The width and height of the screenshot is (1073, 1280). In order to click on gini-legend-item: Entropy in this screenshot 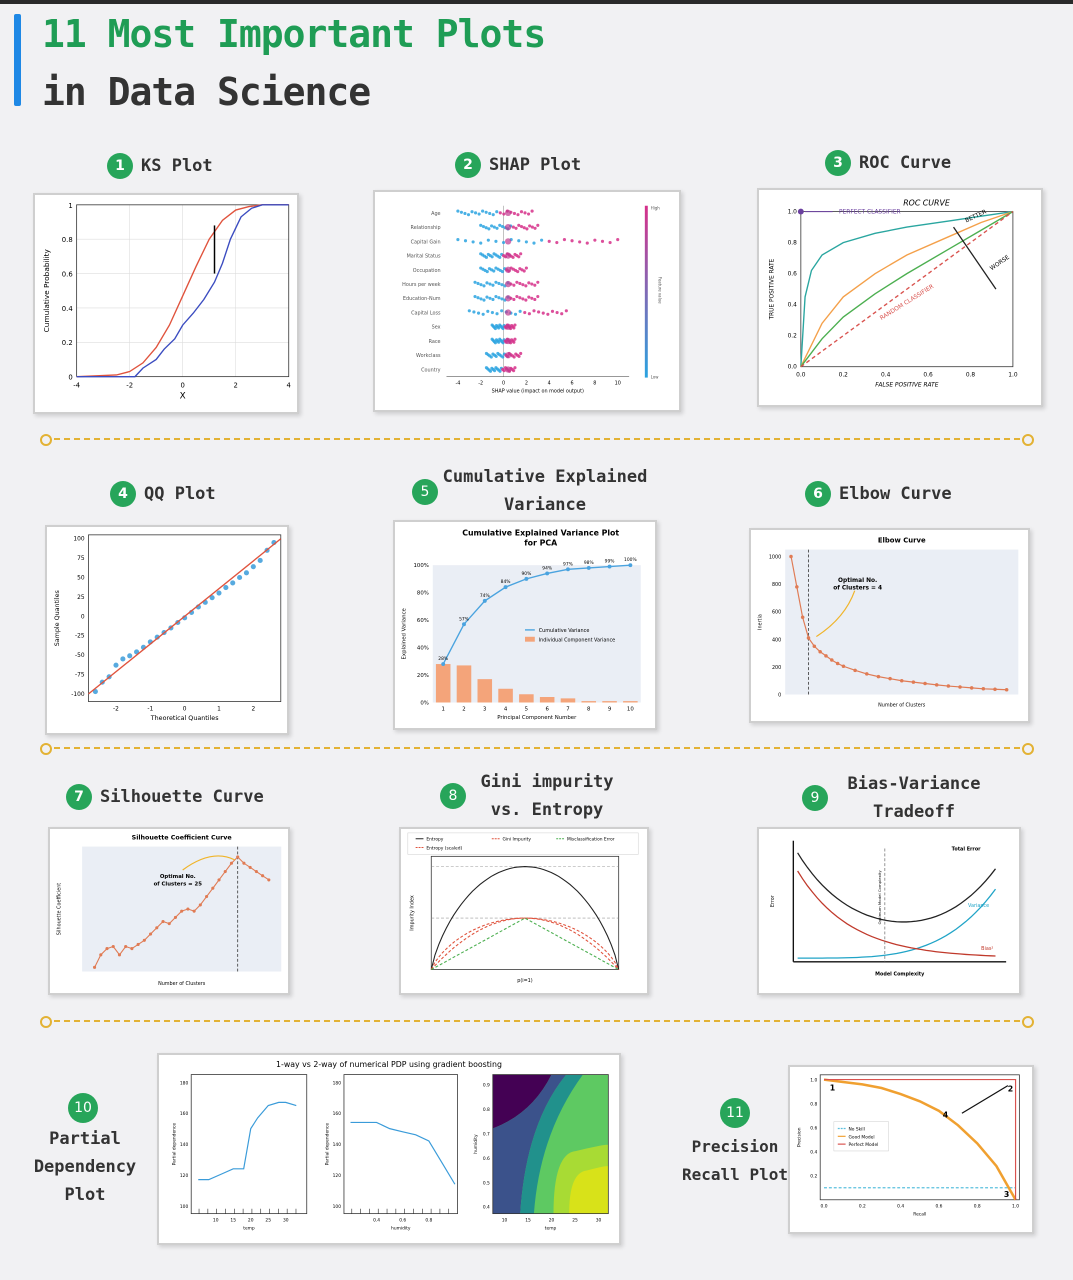, I will do `click(434, 840)`.